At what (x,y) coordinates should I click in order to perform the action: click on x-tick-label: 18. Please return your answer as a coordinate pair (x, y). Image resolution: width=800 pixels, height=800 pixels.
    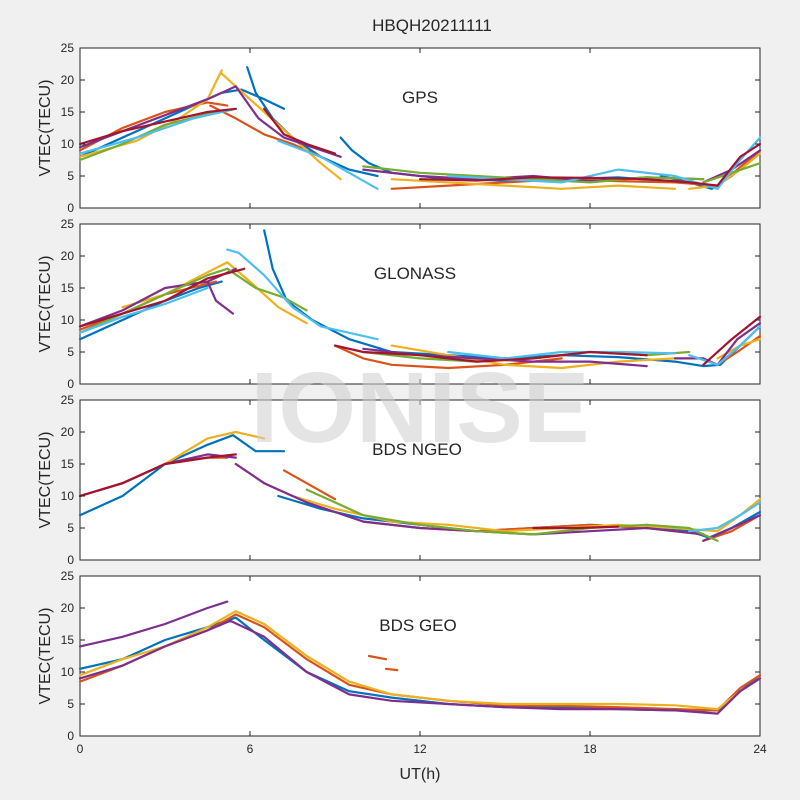
    Looking at the image, I should click on (590, 749).